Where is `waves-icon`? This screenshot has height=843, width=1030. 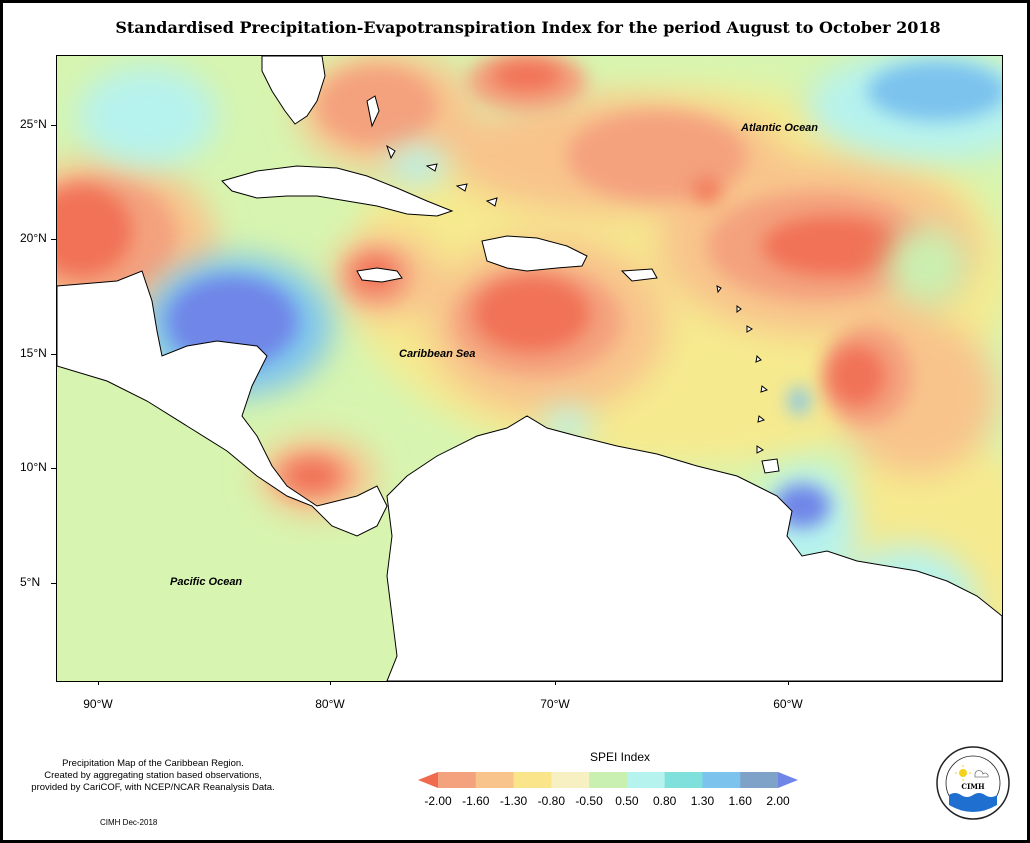 waves-icon is located at coordinates (973, 802).